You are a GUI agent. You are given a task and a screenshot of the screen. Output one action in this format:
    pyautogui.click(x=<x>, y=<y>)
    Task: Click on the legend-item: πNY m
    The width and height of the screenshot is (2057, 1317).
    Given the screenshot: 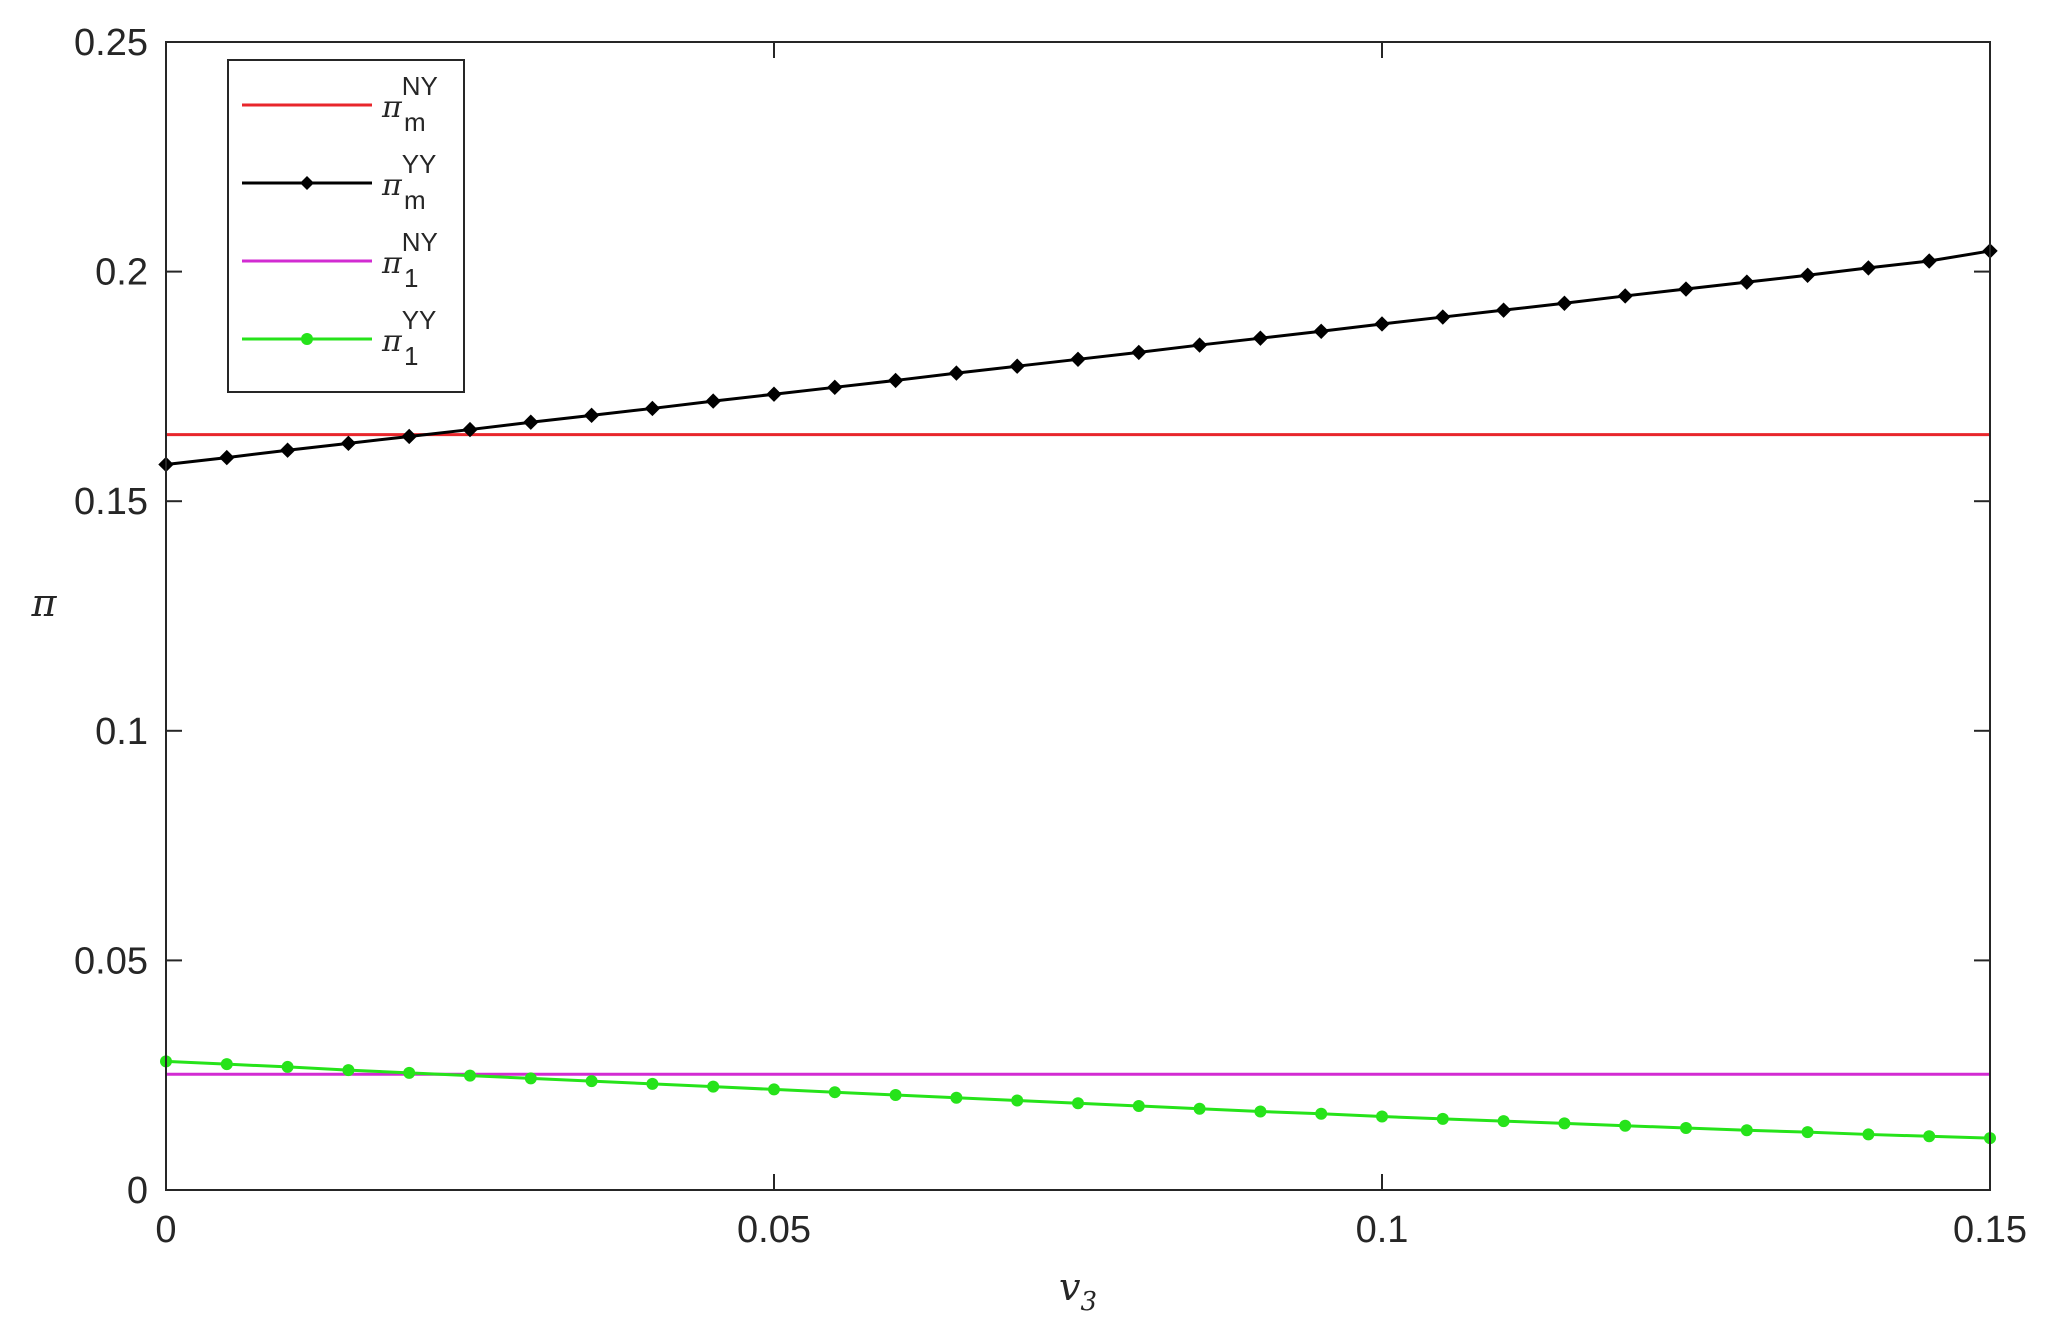 What is the action you would take?
    pyautogui.click(x=340, y=104)
    